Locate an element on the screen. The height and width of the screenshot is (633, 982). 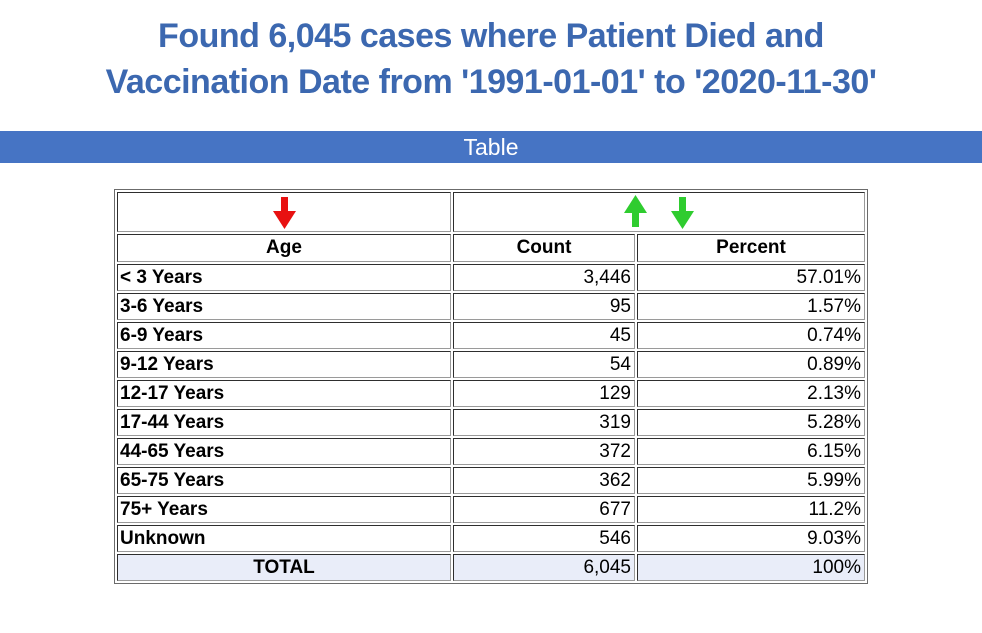
table-row: 6-9 Years 45 0.74% is located at coordinates (491, 335).